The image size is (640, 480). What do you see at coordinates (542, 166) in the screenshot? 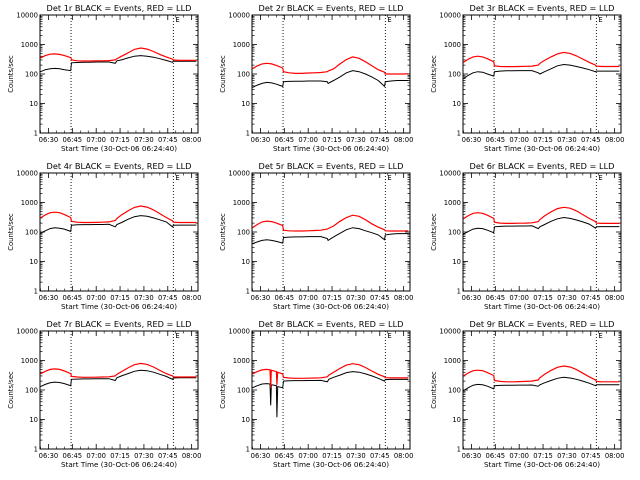
I see `panel-title: Det 6r BLACK = Events, RED = LLD` at bounding box center [542, 166].